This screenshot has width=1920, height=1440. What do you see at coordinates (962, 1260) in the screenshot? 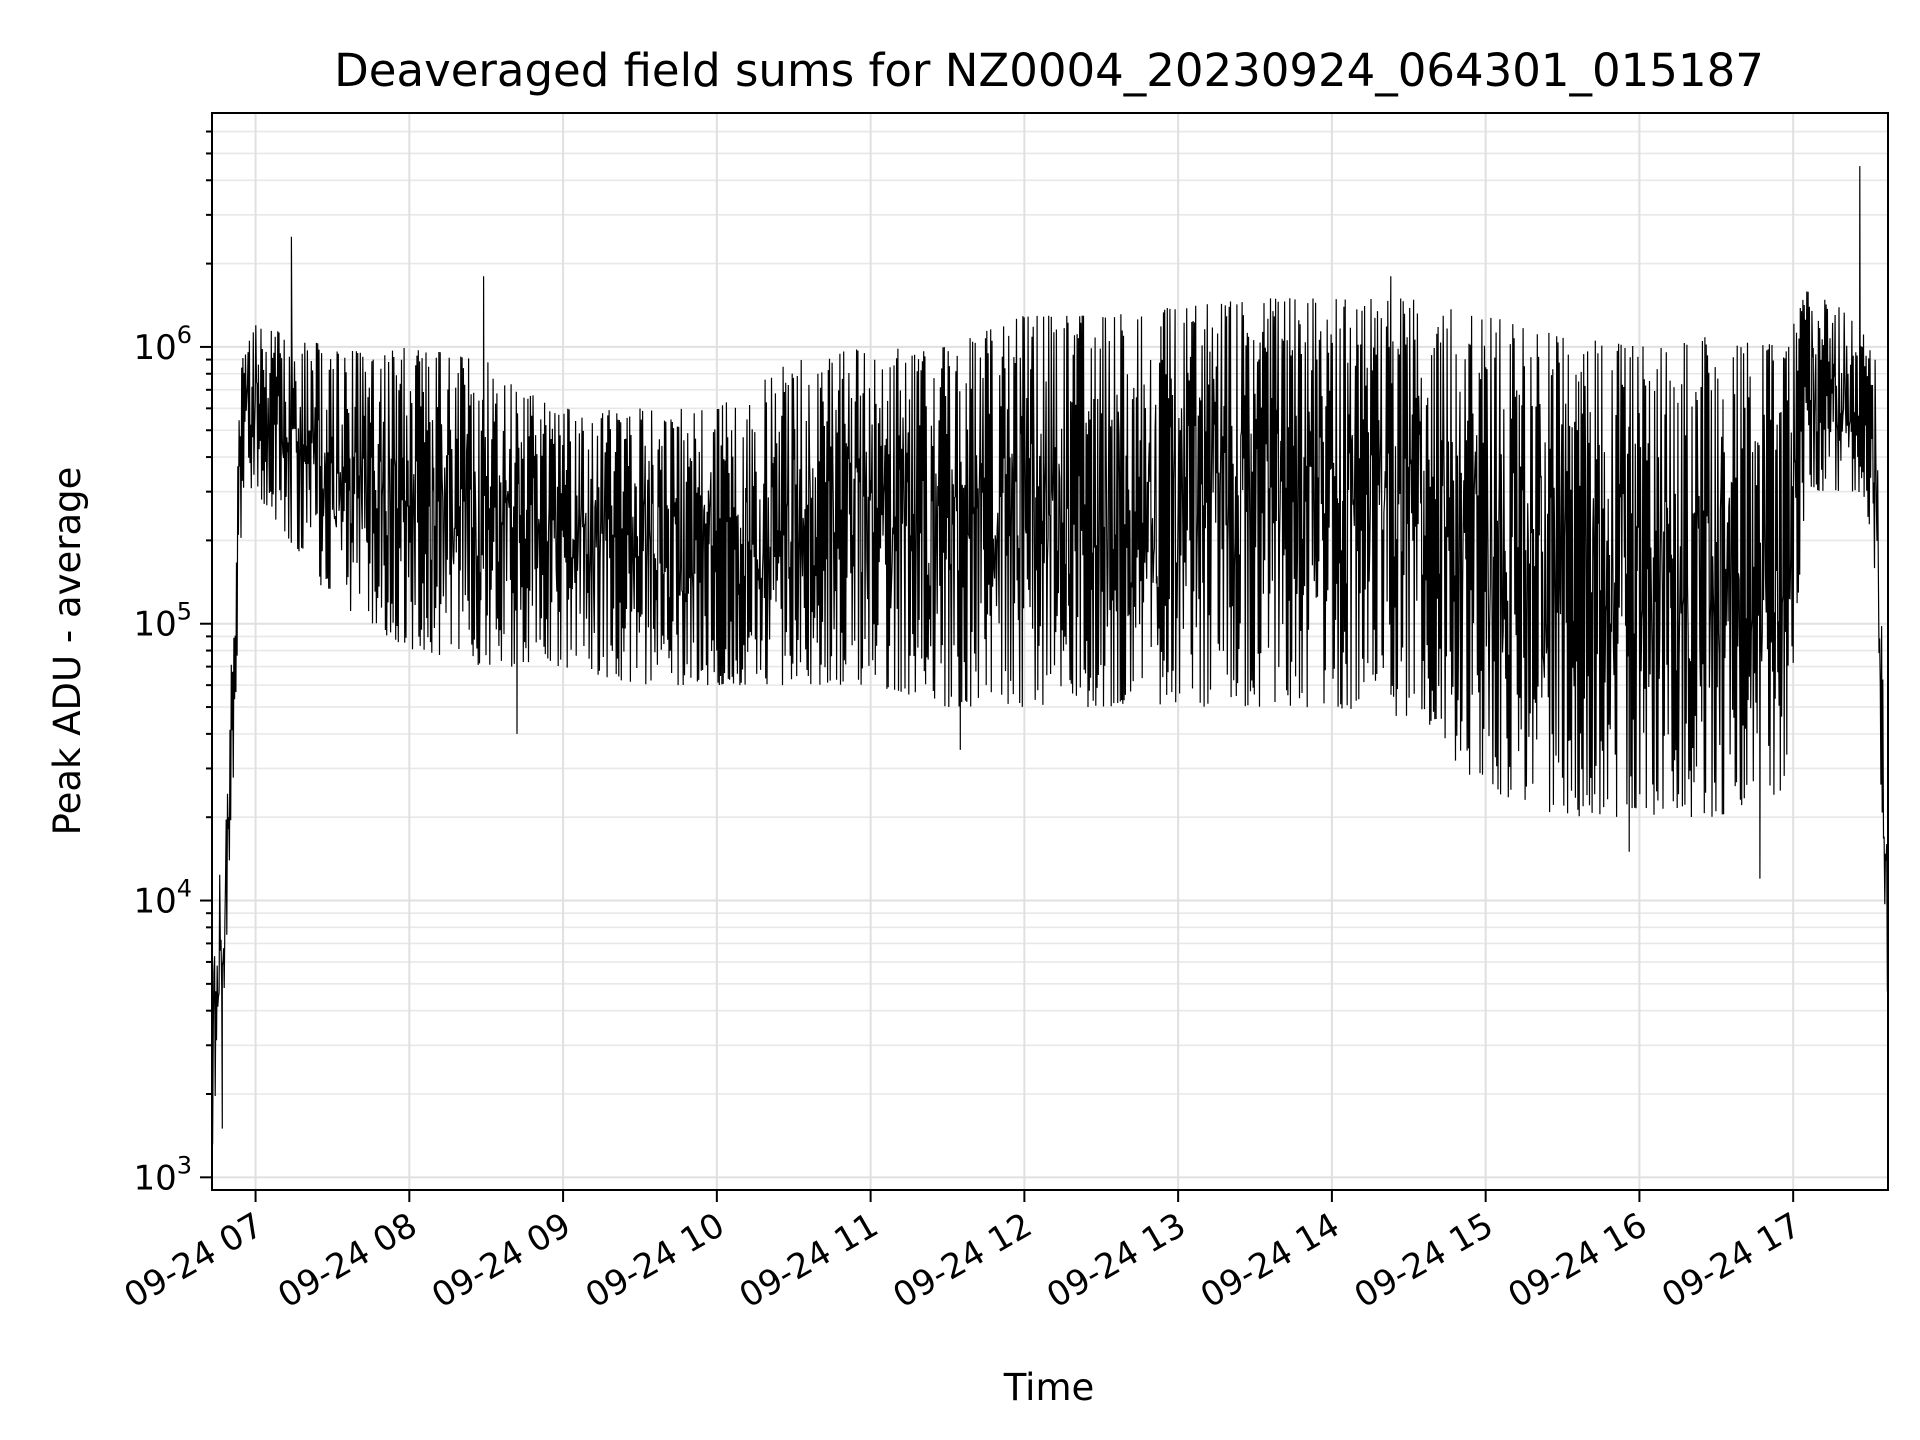
I see `x-tick-label: 09-24 12` at bounding box center [962, 1260].